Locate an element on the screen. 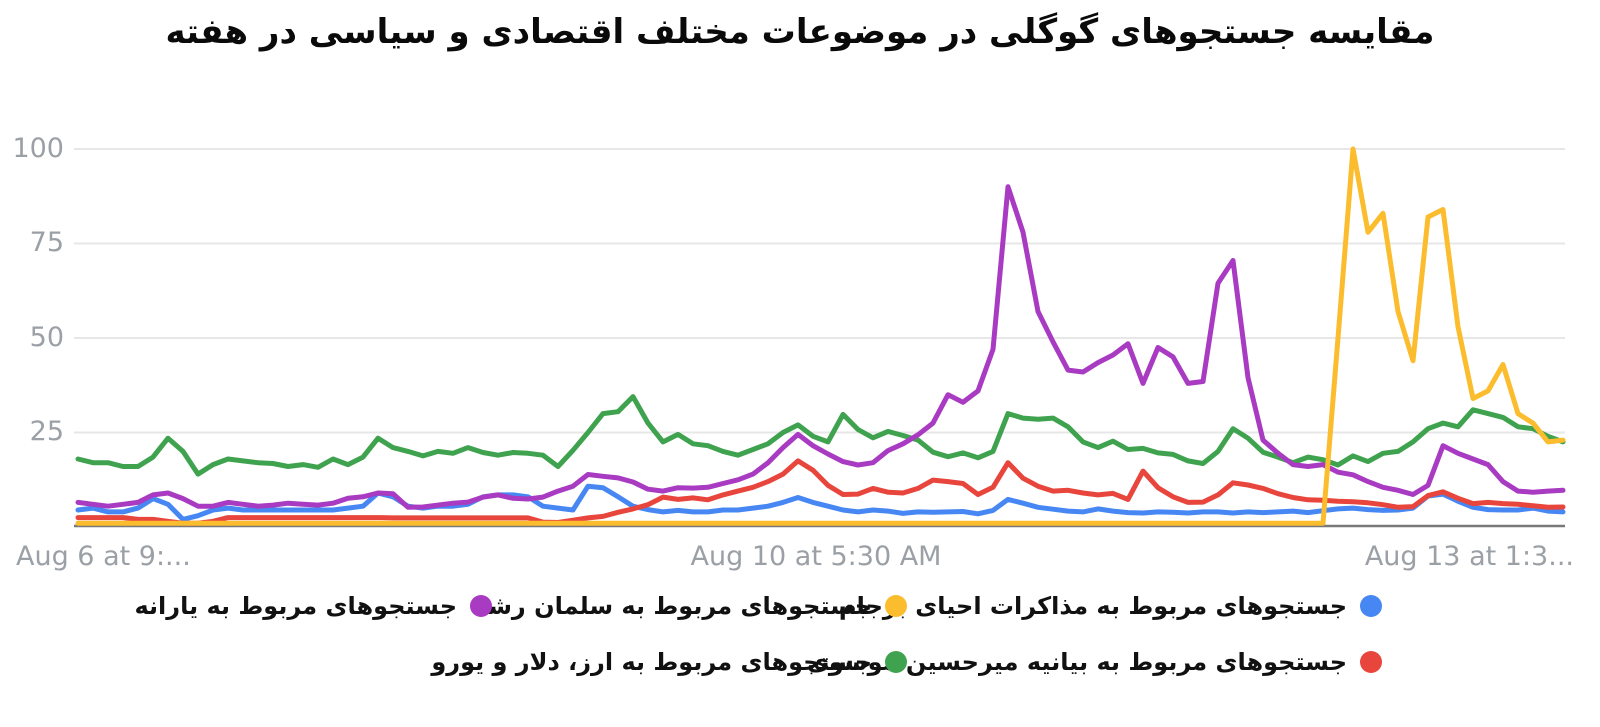 The width and height of the screenshot is (1600, 727). legend-label: جستجوهای مربوط به مذاکرات احیای برجام is located at coordinates (1093, 606).